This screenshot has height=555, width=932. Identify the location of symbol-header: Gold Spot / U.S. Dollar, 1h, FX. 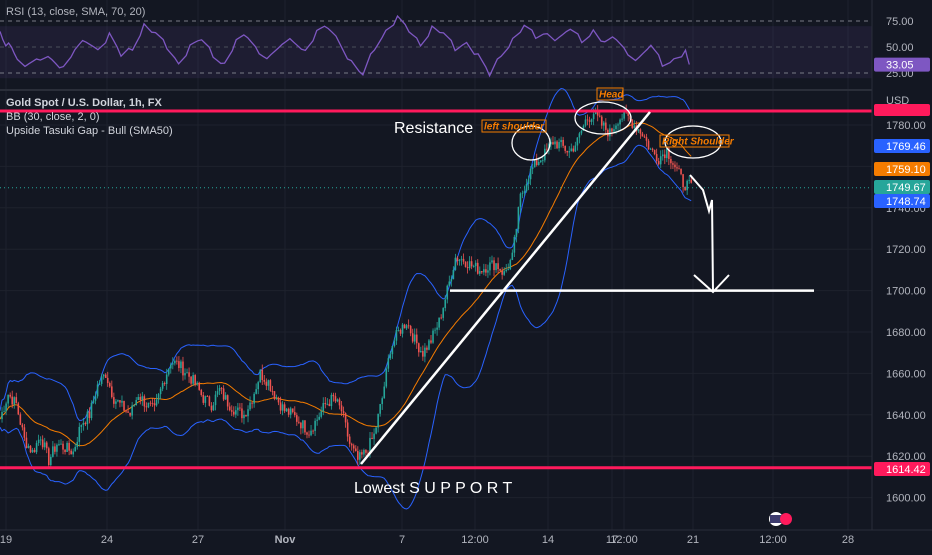
(84, 103).